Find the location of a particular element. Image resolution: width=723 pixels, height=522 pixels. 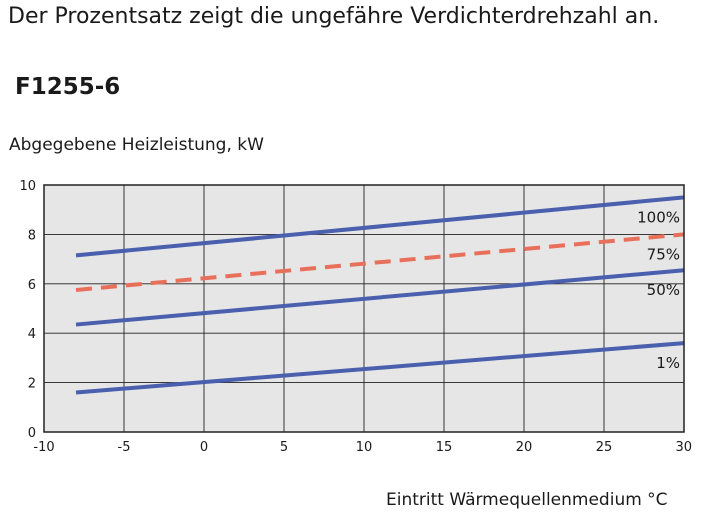

y-tick-label: 8 is located at coordinates (32, 235).